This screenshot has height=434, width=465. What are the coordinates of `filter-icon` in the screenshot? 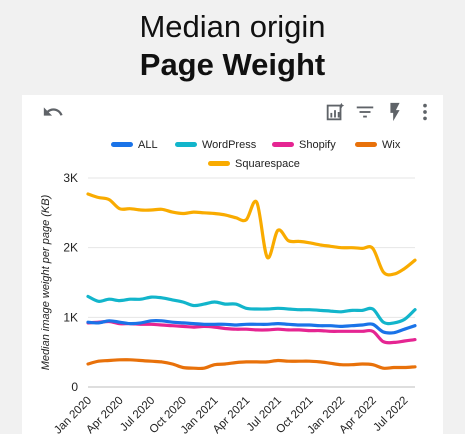 It's located at (365, 112).